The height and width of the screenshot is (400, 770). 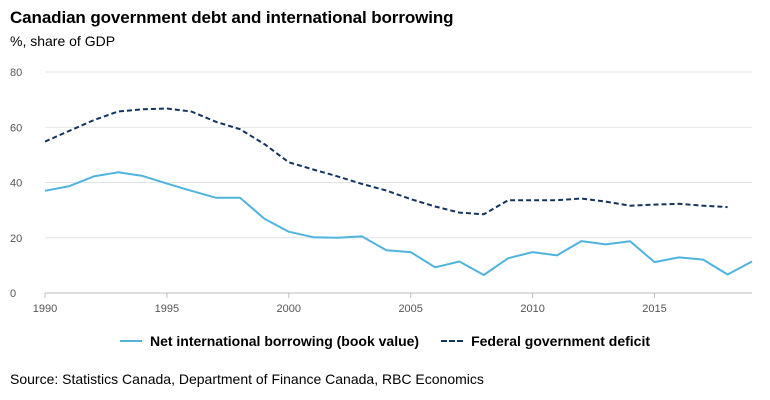 I want to click on y-tick-label: 80, so click(x=16, y=73).